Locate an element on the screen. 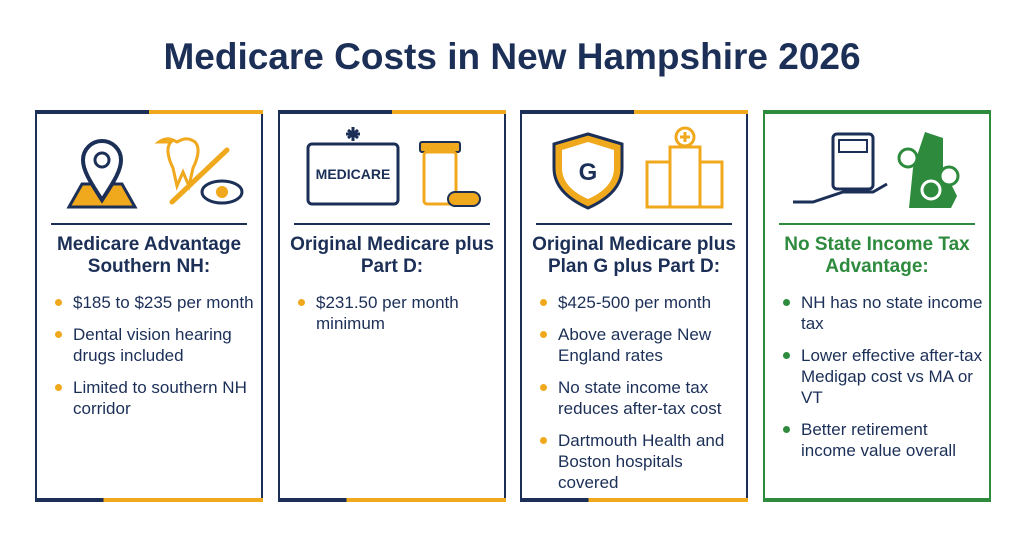 Image resolution: width=1024 pixels, height=538 pixels. title: Medicare Costs in New Hampshire 2026 is located at coordinates (512, 56).